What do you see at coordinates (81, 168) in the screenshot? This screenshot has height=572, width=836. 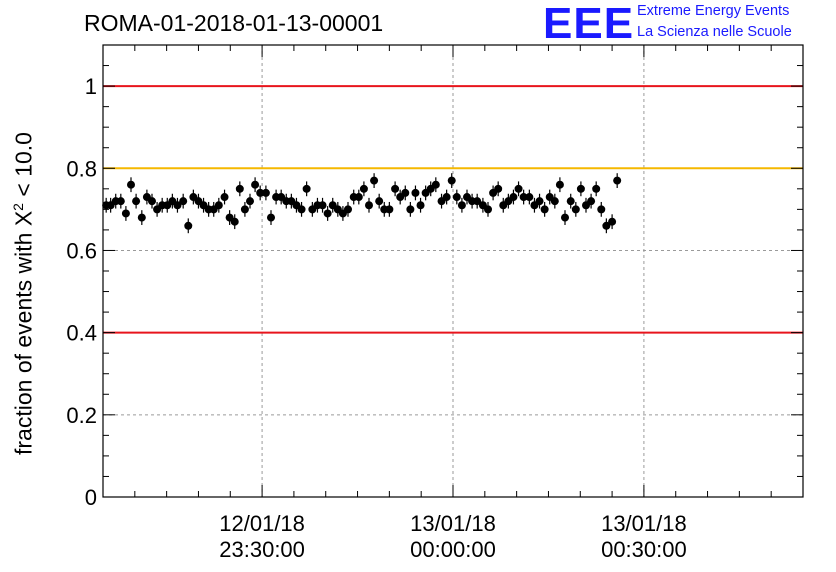 I see `y-tick-label: 0.8` at bounding box center [81, 168].